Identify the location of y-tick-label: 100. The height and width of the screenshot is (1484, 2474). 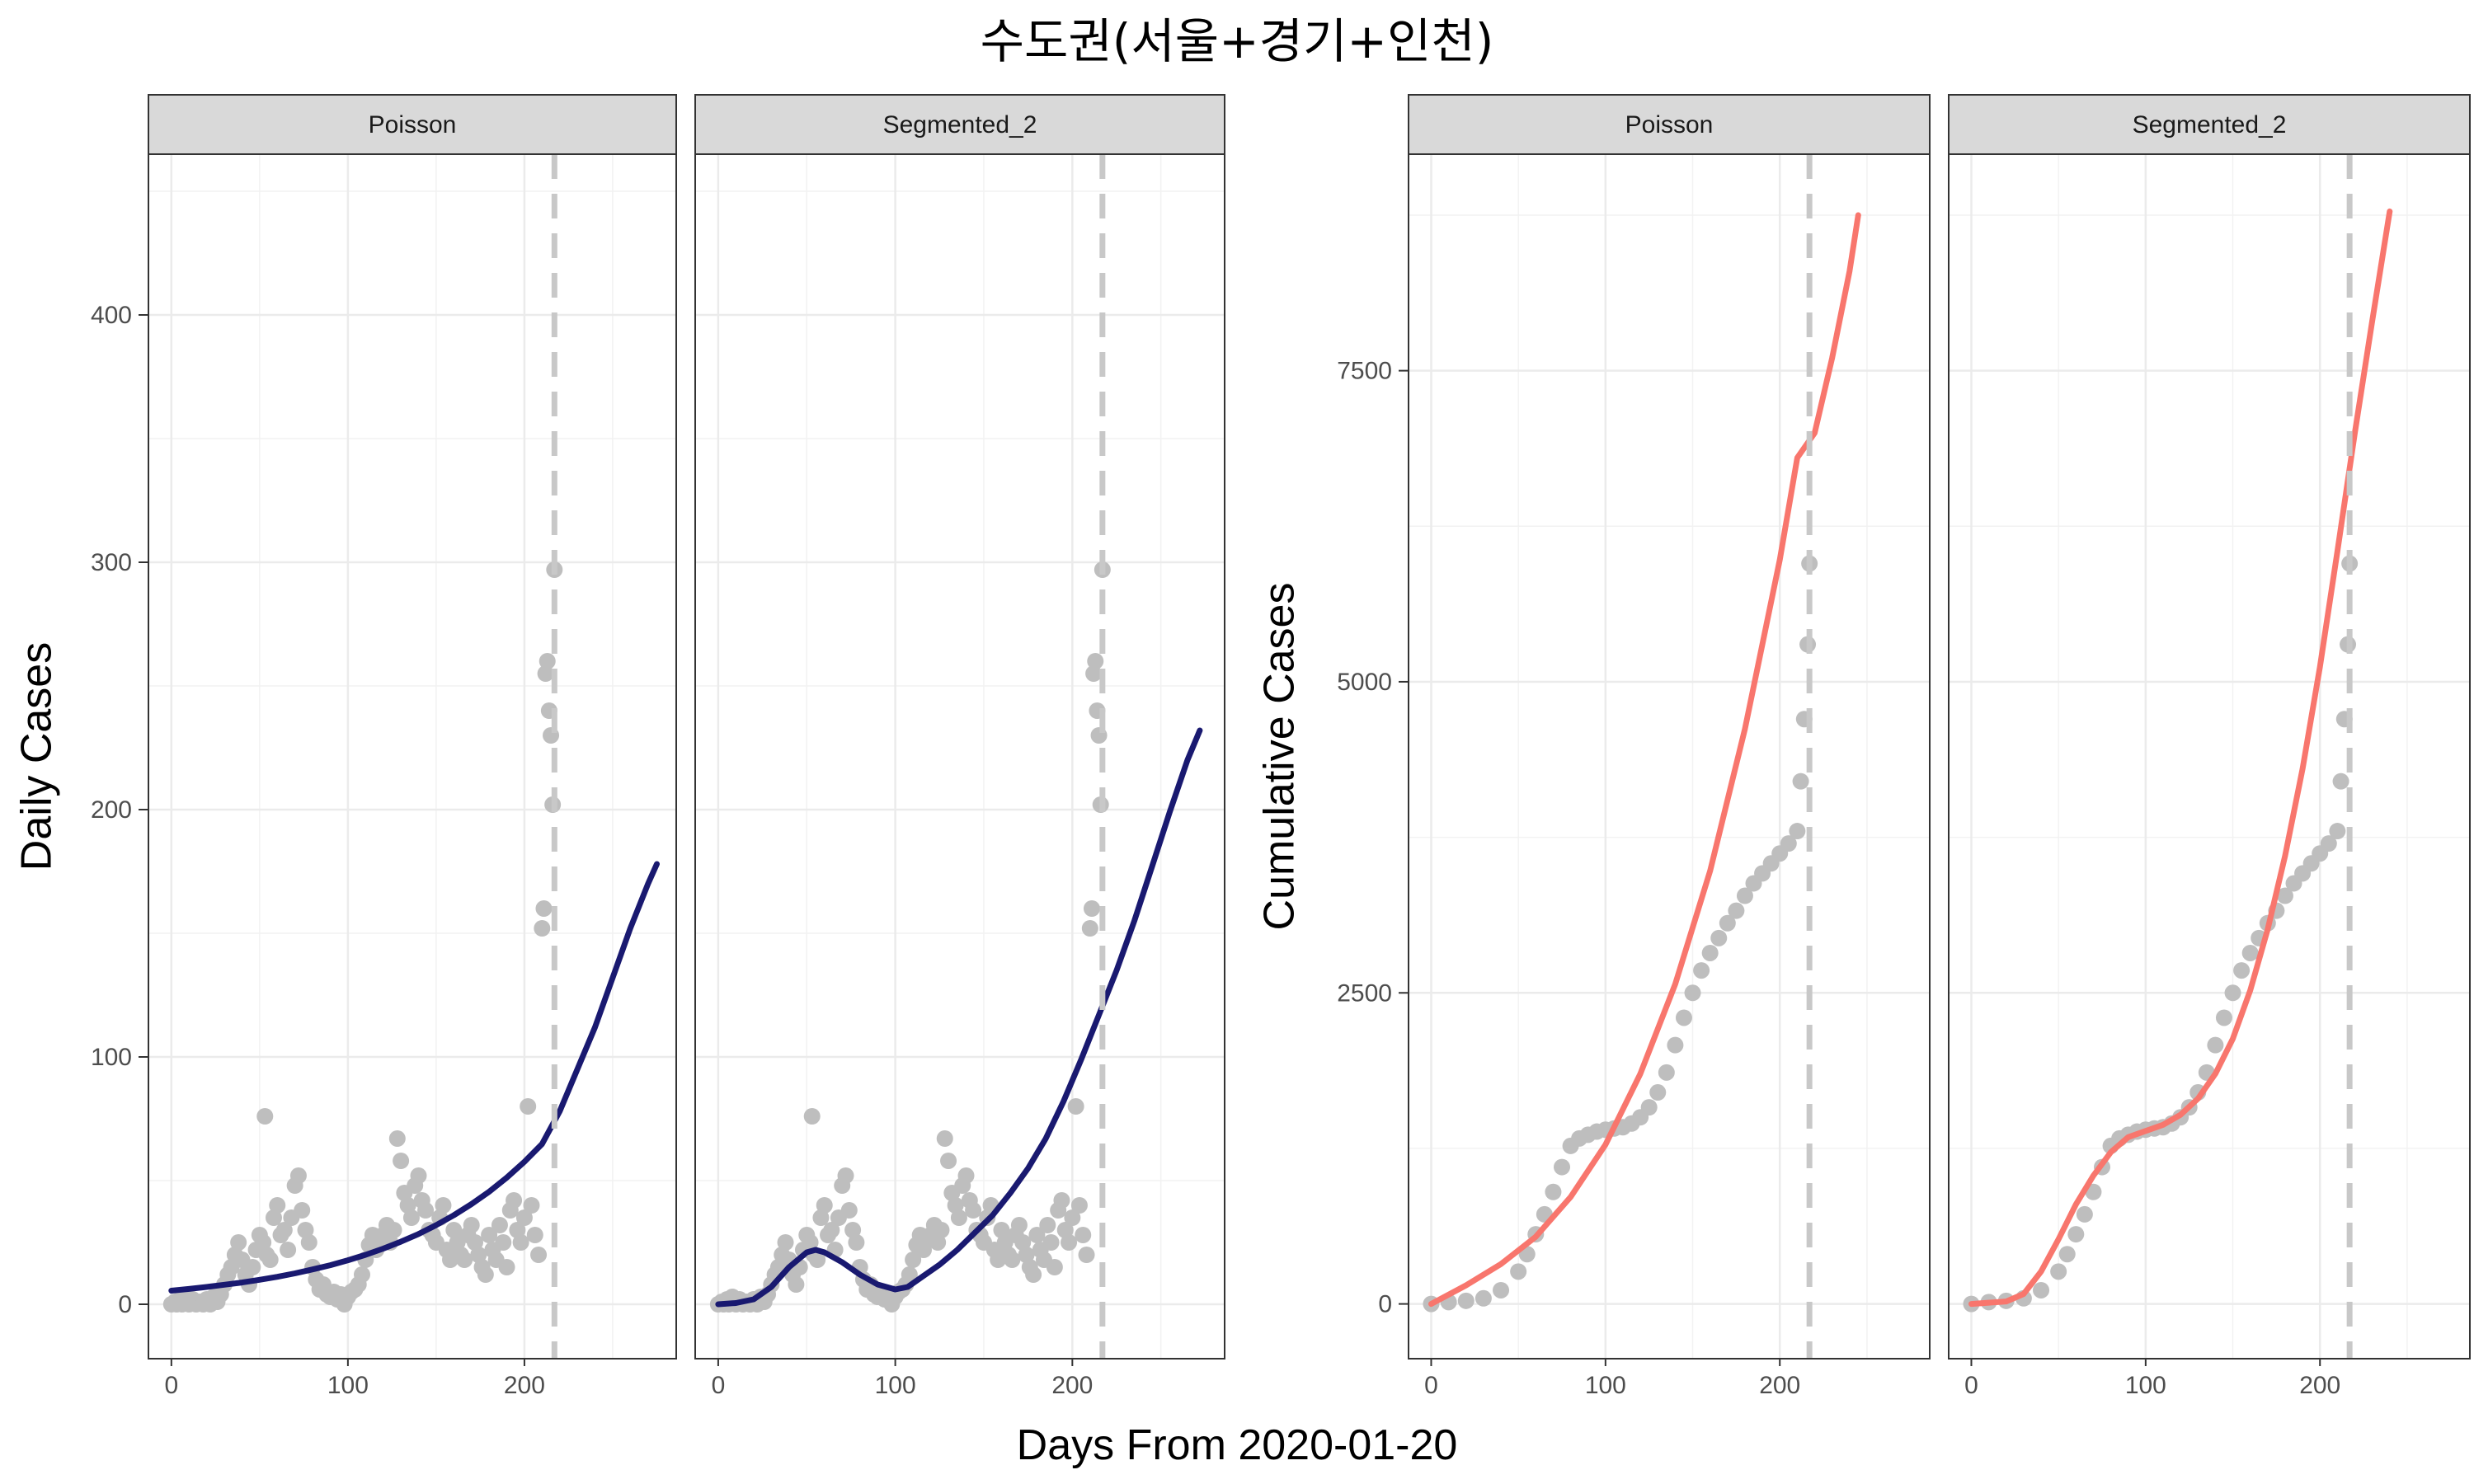
(111, 1057).